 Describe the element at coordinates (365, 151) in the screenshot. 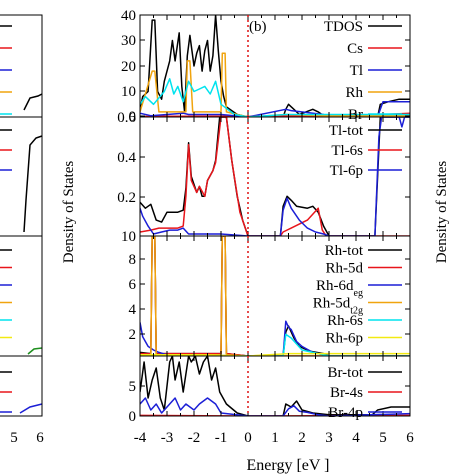

I see `panel-2-legend: Tl-tot Tl-6s Tl-6p` at that location.